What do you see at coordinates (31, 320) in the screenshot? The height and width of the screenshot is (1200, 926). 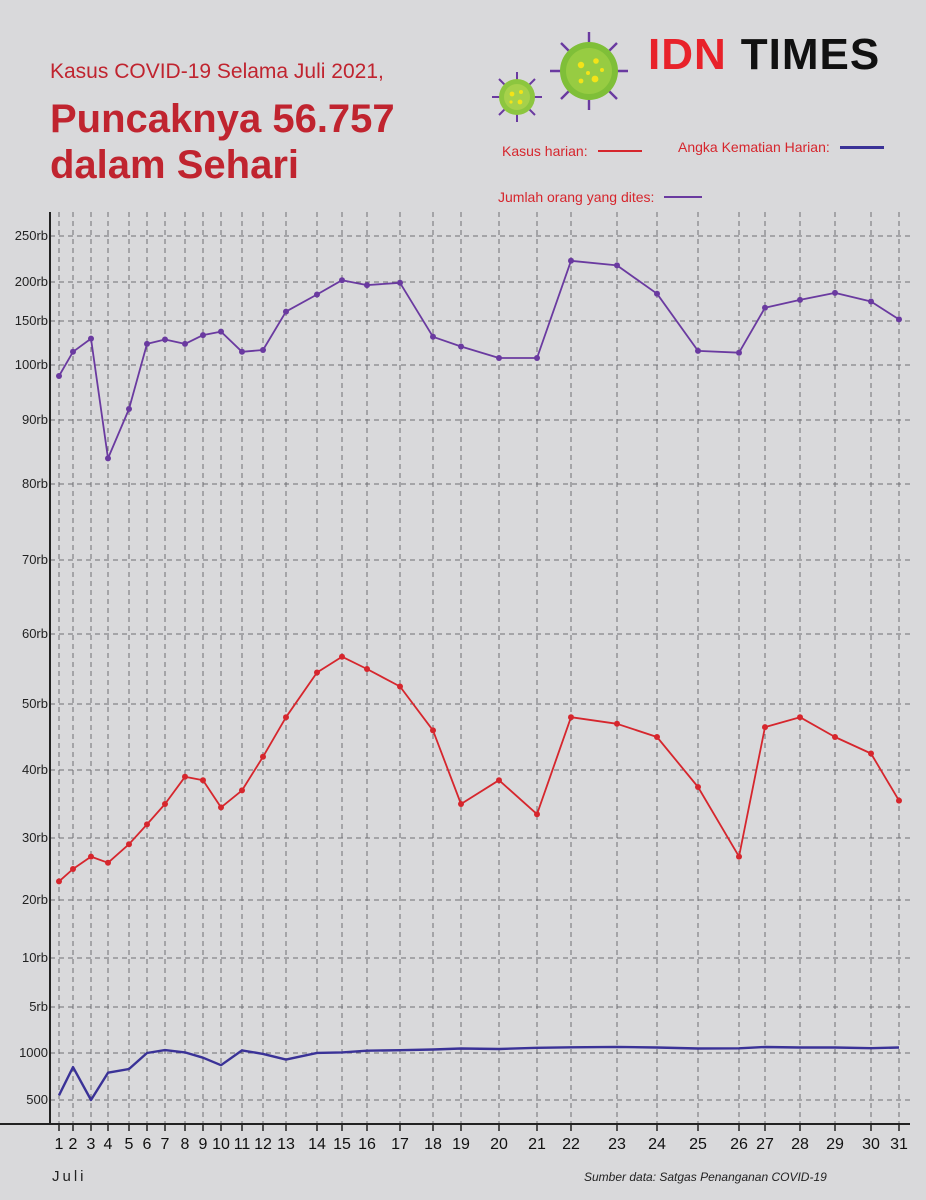 I see `y-tick-label: 150rb` at bounding box center [31, 320].